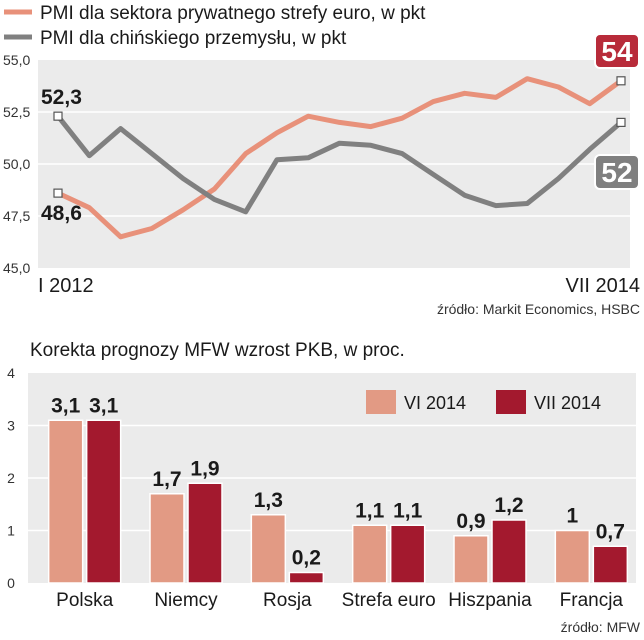 The height and width of the screenshot is (640, 644). I want to click on euro-end-badge: 54, so click(617, 51).